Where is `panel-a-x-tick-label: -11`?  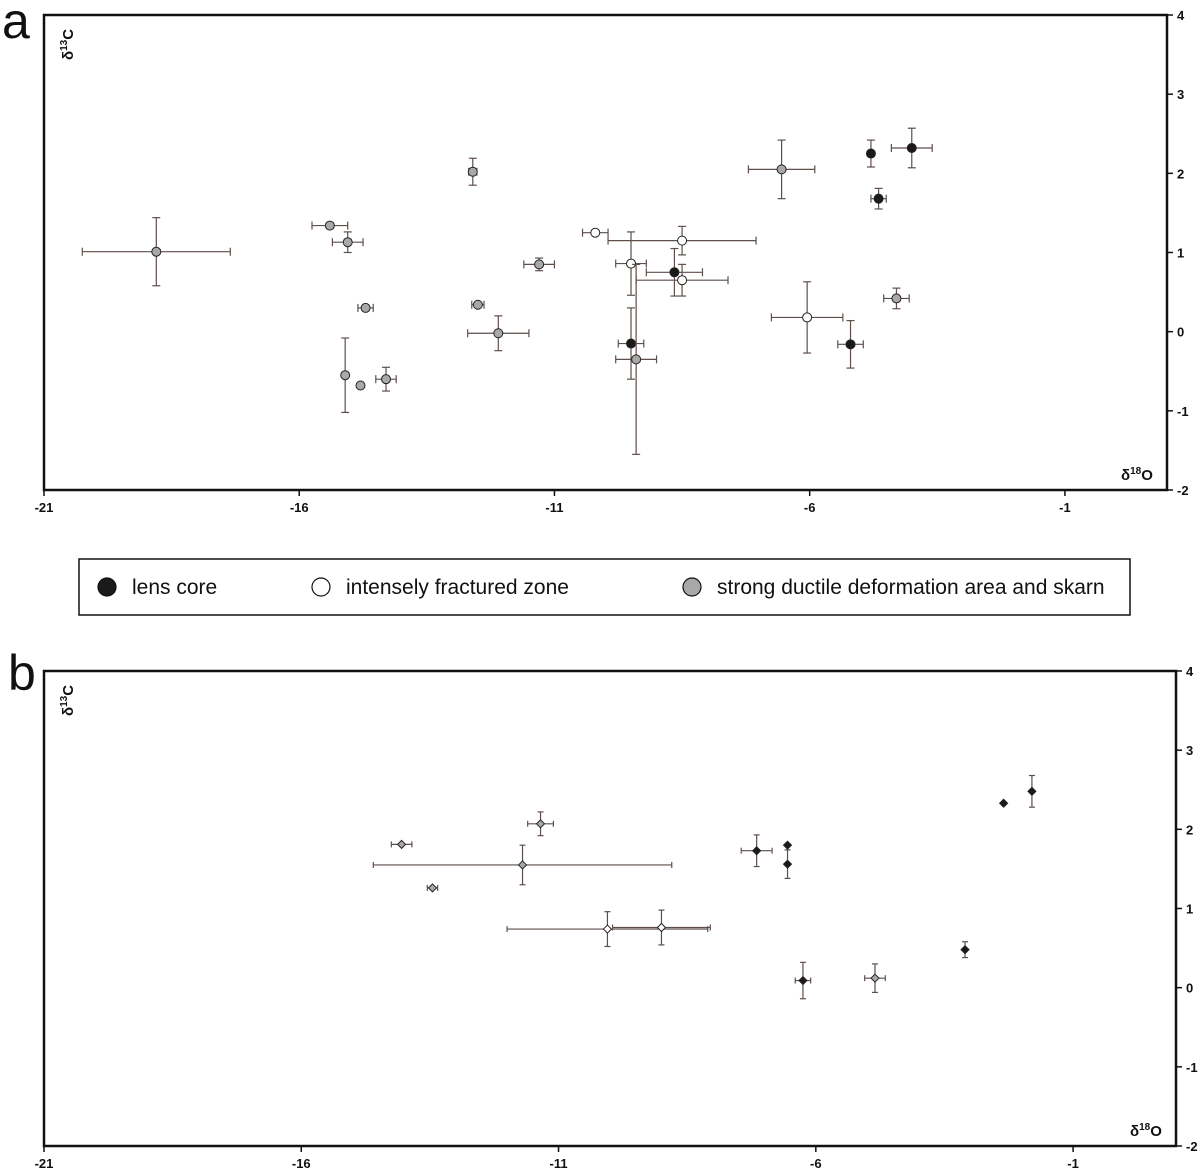 panel-a-x-tick-label: -11 is located at coordinates (554, 507).